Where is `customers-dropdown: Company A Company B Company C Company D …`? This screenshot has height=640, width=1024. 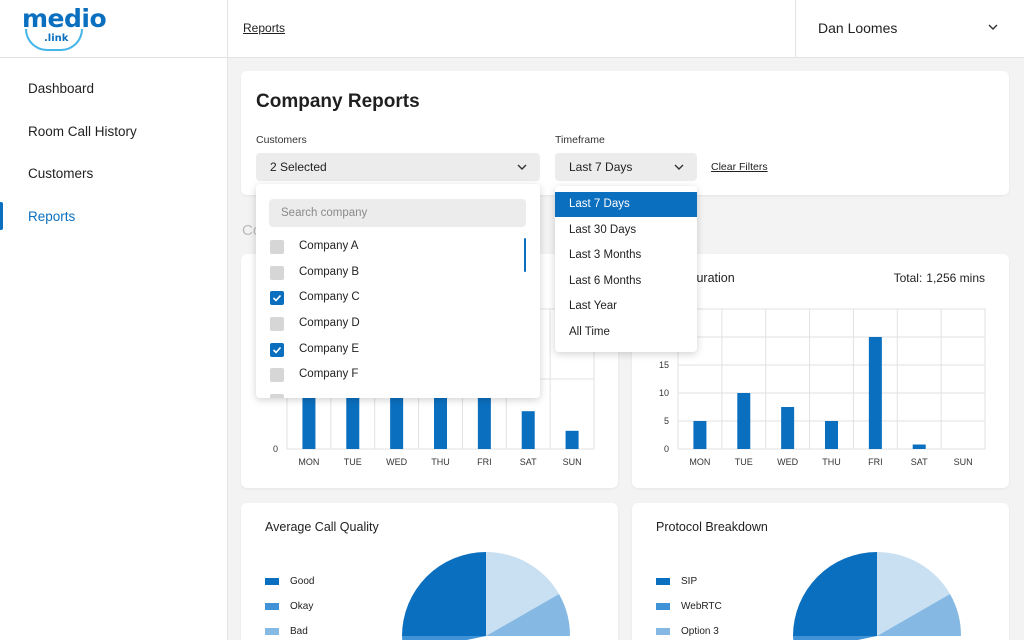
customers-dropdown: Company A Company B Company C Company D … is located at coordinates (398, 291).